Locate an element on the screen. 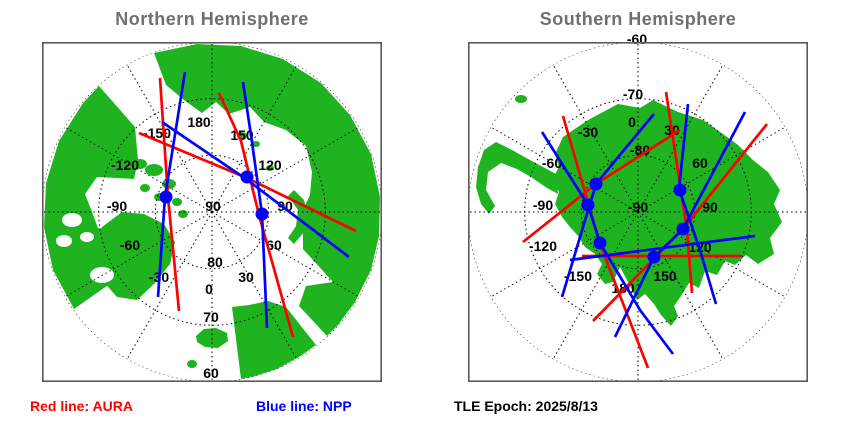  graticule-label: 30 is located at coordinates (246, 277).